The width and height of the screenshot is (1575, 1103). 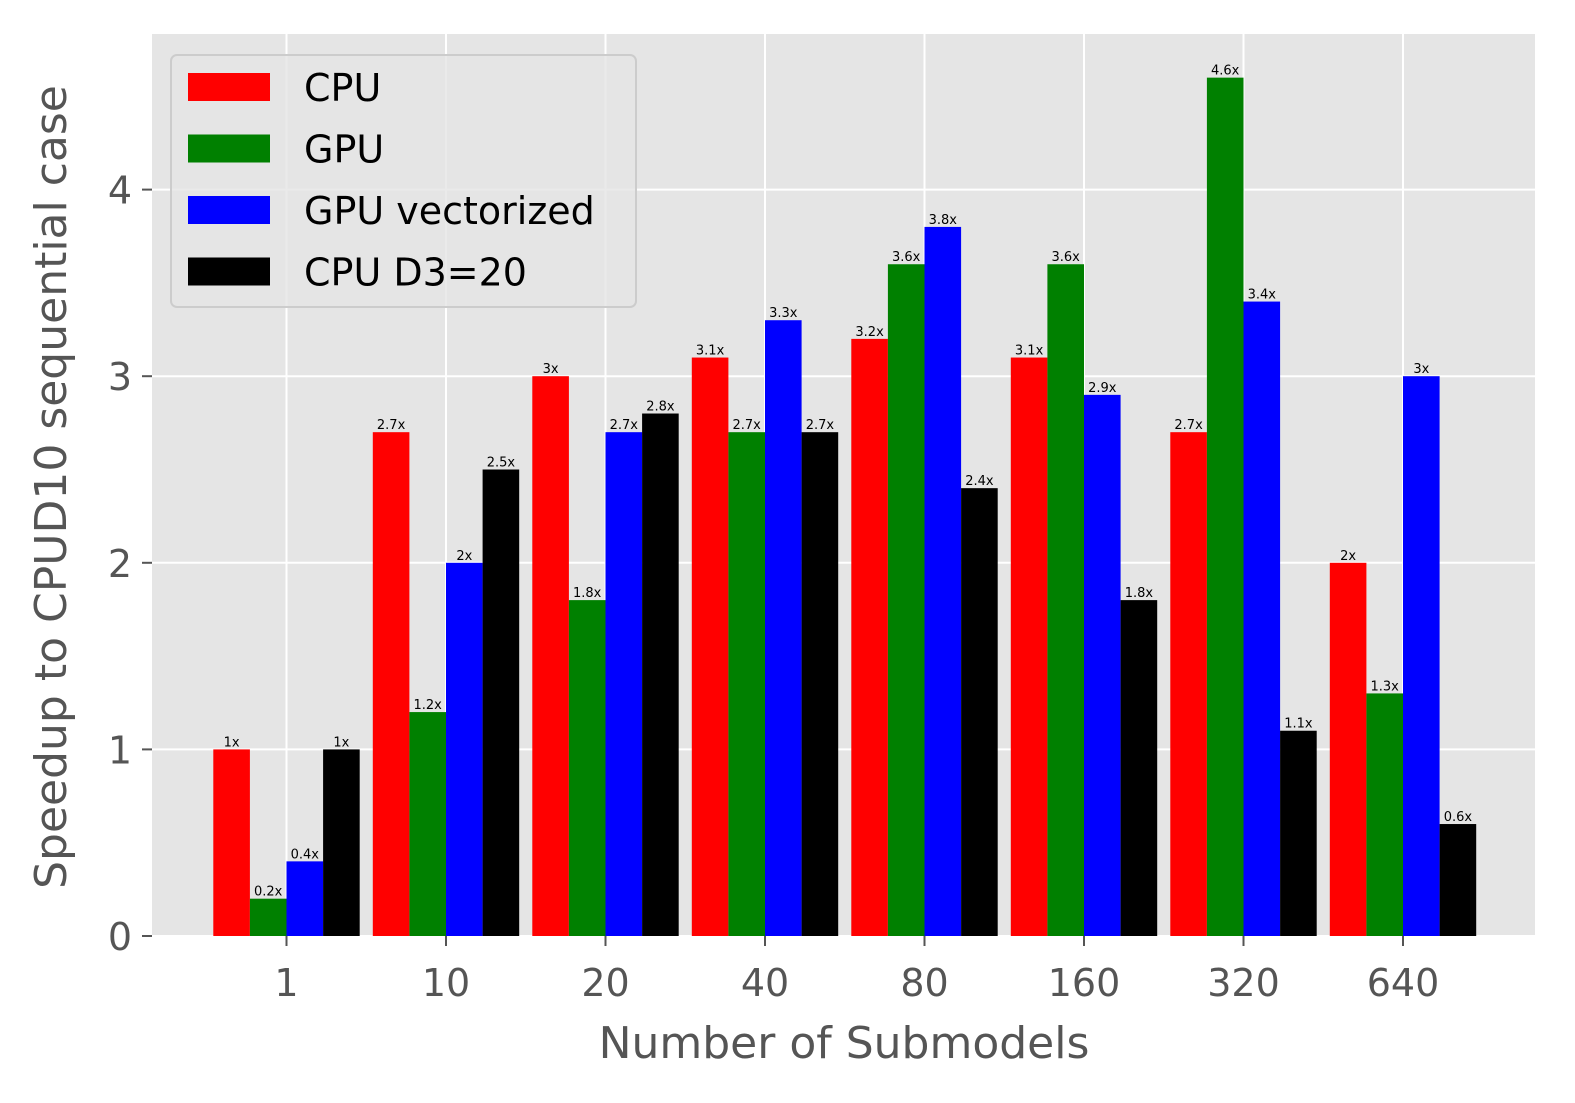 I want to click on legend-box, so click(x=403, y=181).